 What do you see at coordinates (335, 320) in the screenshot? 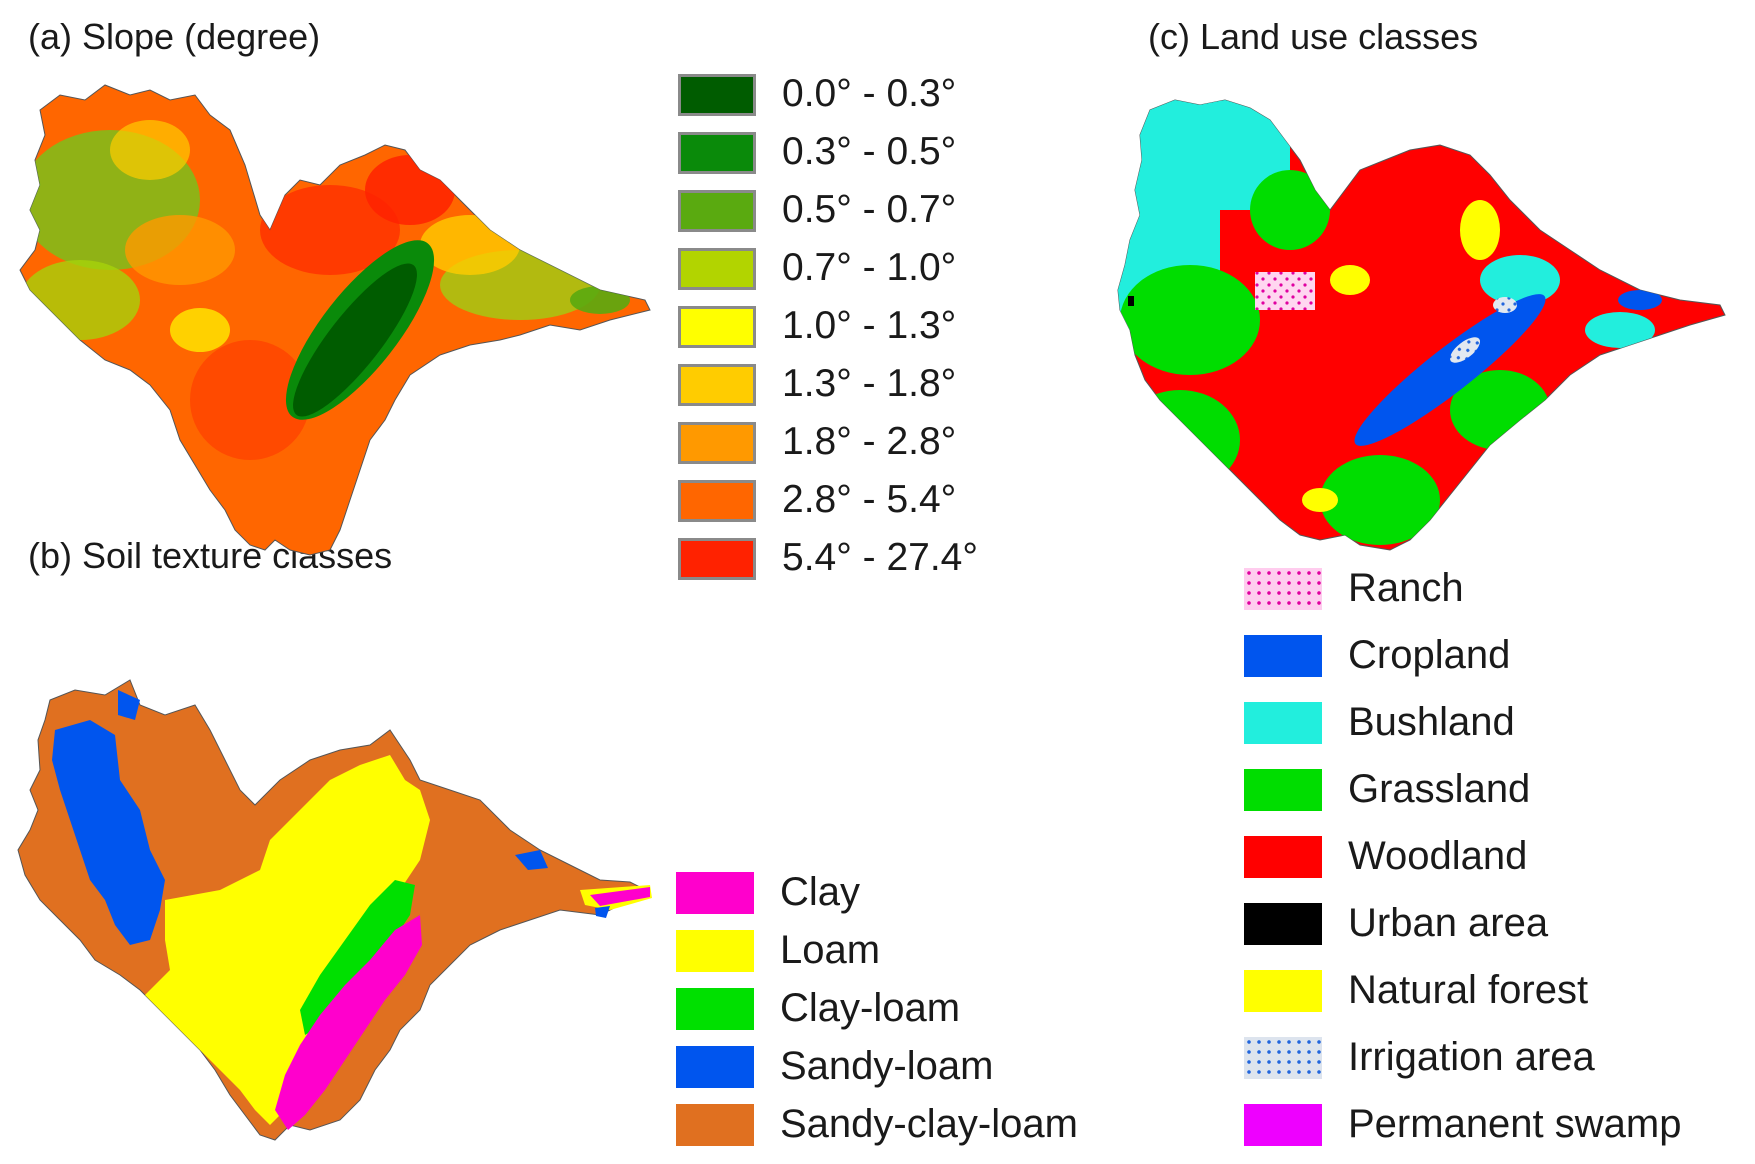
I see `slope-map` at bounding box center [335, 320].